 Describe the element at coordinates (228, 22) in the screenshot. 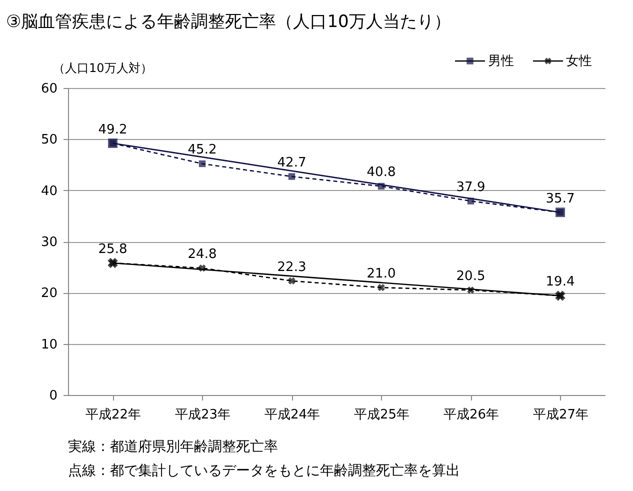

I see `chart-title: ③脳血管疾患による年齢調整死亡率（人口10万人当たり）` at that location.